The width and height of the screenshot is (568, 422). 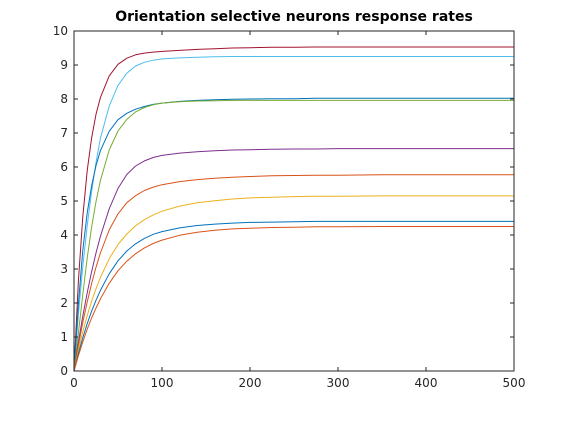 I want to click on x-tick-label: 0, so click(x=74, y=383).